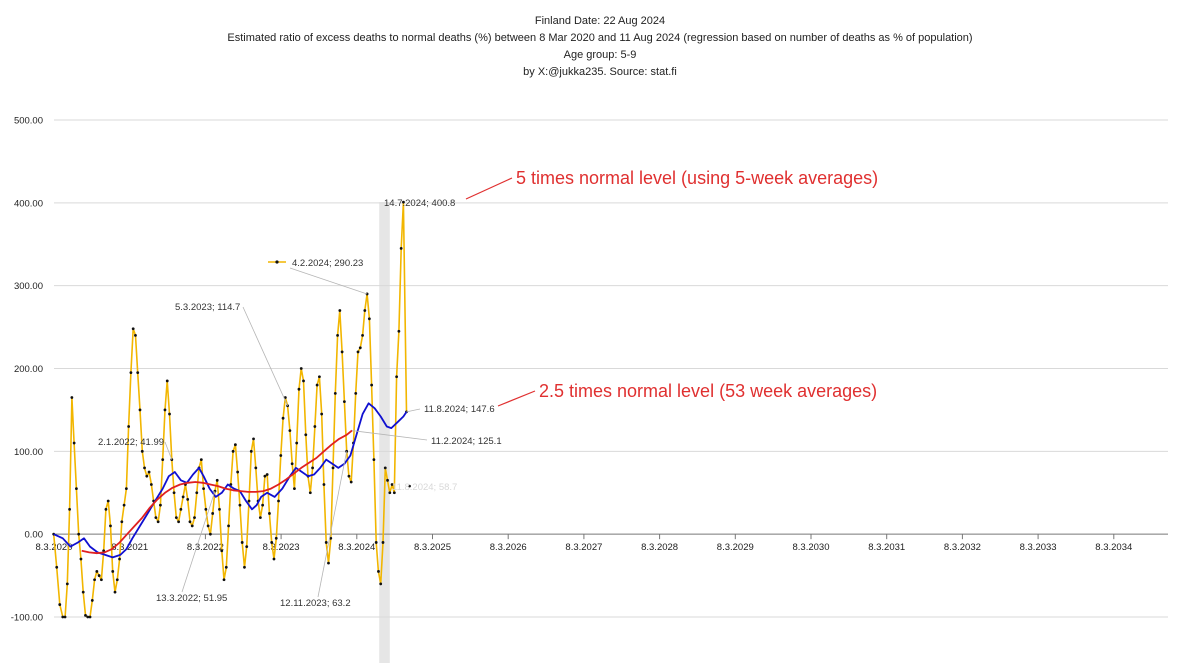  What do you see at coordinates (600, 55) in the screenshot?
I see `chart-age-group: Age group: 5-9` at bounding box center [600, 55].